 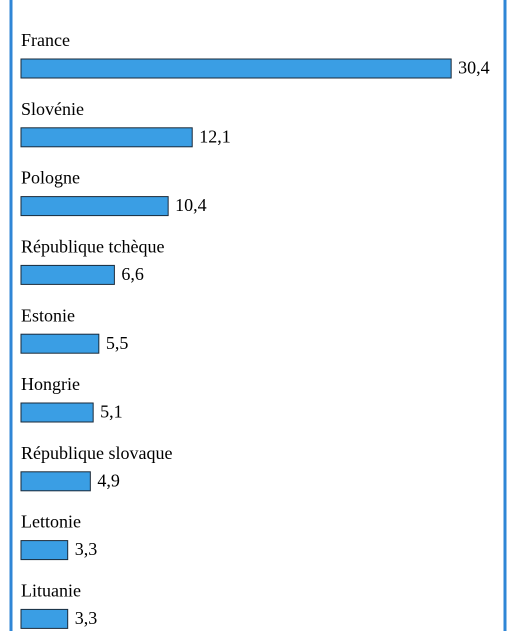 I want to click on category-label: Lituanie, so click(x=51, y=591).